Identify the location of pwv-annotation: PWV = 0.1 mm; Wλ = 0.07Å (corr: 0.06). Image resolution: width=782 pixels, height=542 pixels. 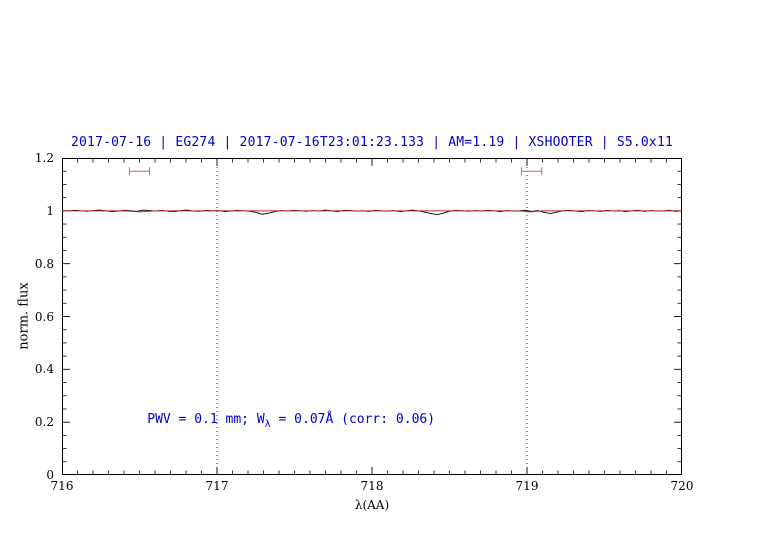
(291, 421).